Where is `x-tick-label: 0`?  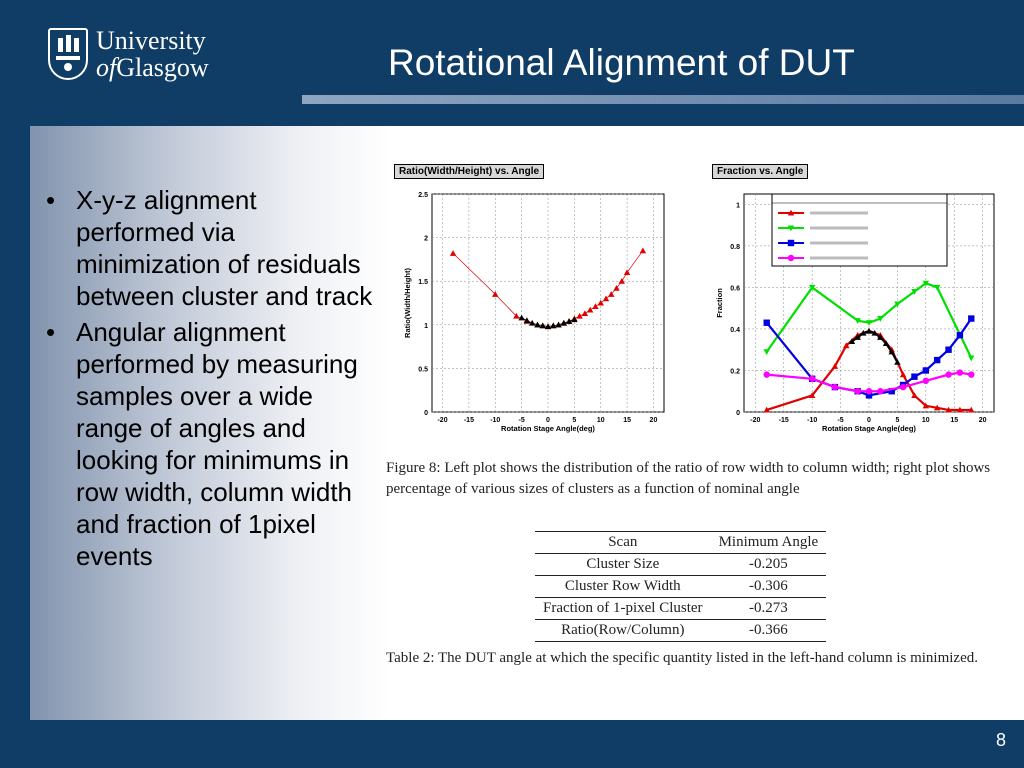
x-tick-label: 0 is located at coordinates (548, 420).